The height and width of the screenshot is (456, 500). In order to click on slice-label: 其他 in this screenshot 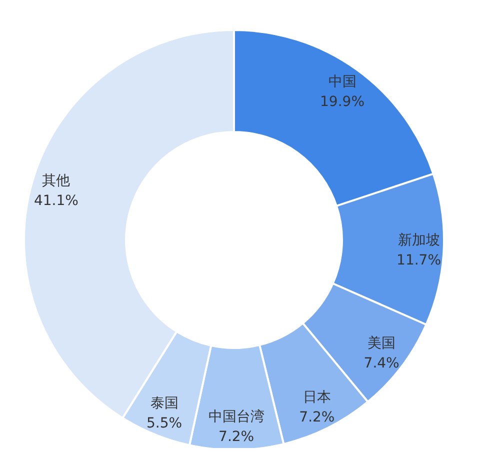, I will do `click(56, 180)`.